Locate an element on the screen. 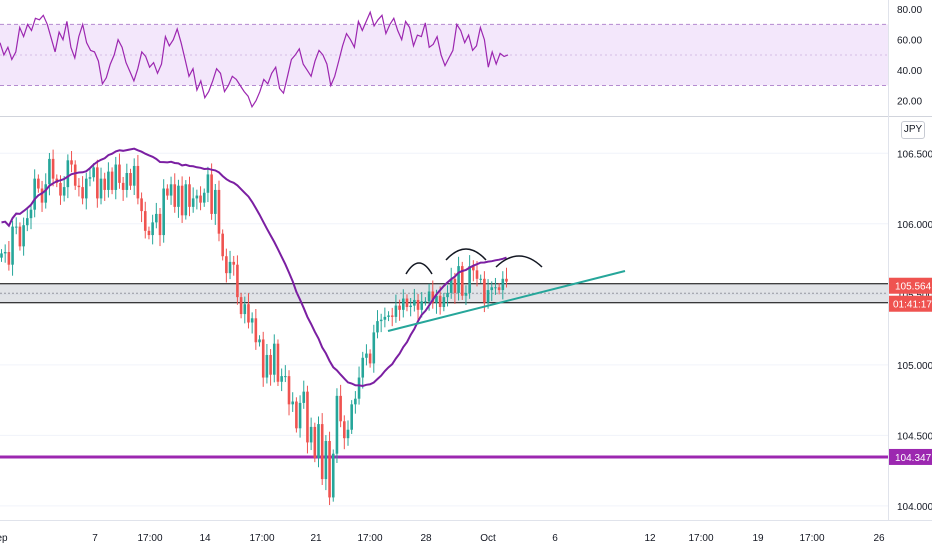 Image resolution: width=932 pixels, height=555 pixels. pattern-arc is located at coordinates (466, 254).